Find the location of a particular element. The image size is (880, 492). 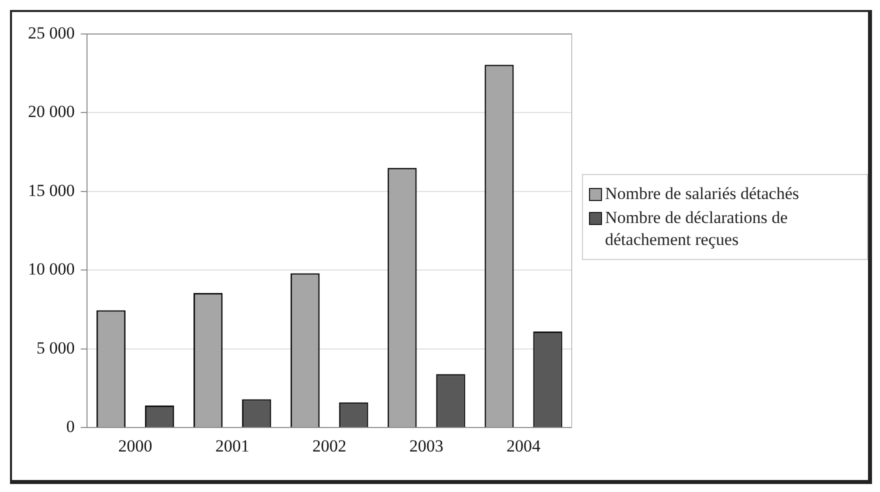

legend-label: Nombre de salariés détachés is located at coordinates (702, 194).